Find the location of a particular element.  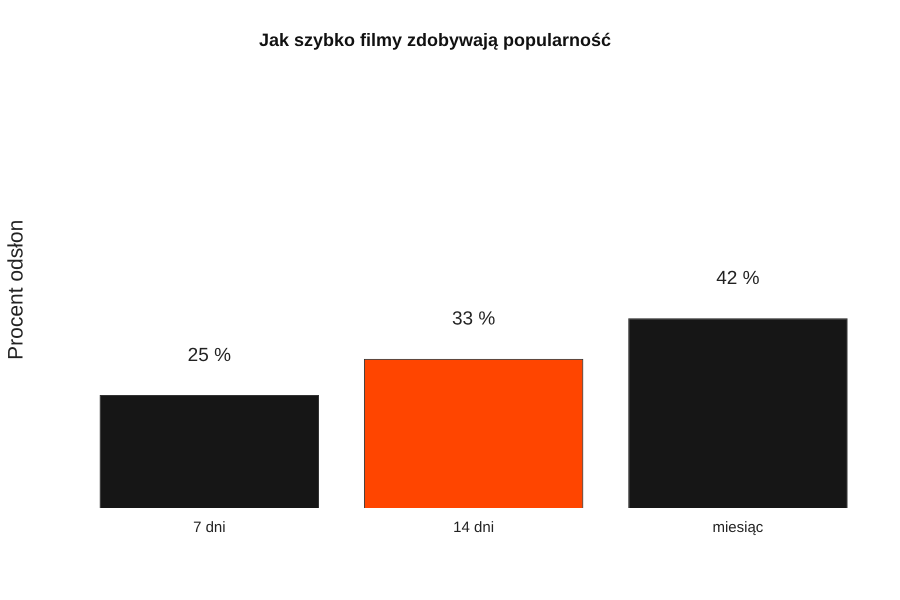

data-label: 25 % is located at coordinates (210, 355).